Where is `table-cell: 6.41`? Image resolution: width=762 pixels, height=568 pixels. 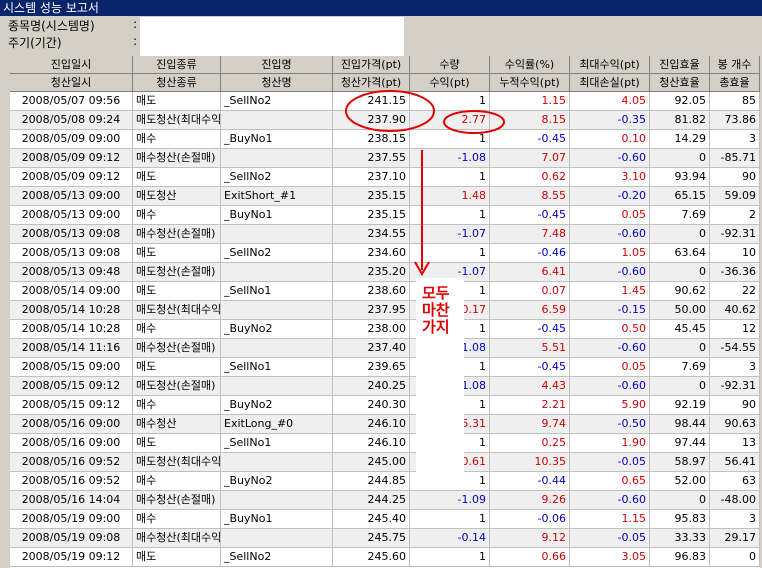 table-cell: 6.41 is located at coordinates (530, 272).